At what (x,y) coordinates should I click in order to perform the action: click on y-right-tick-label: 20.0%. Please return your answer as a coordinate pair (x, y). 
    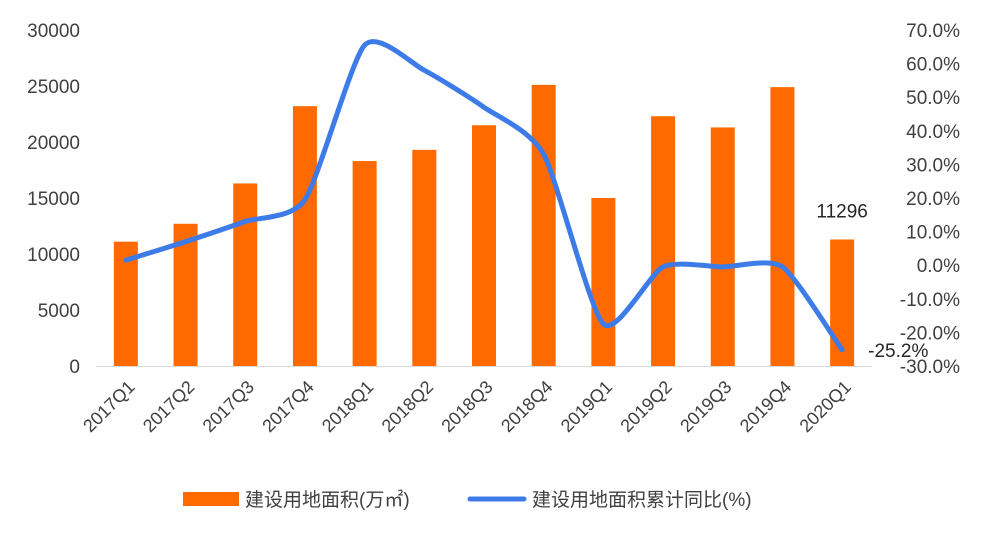
    Looking at the image, I should click on (933, 199).